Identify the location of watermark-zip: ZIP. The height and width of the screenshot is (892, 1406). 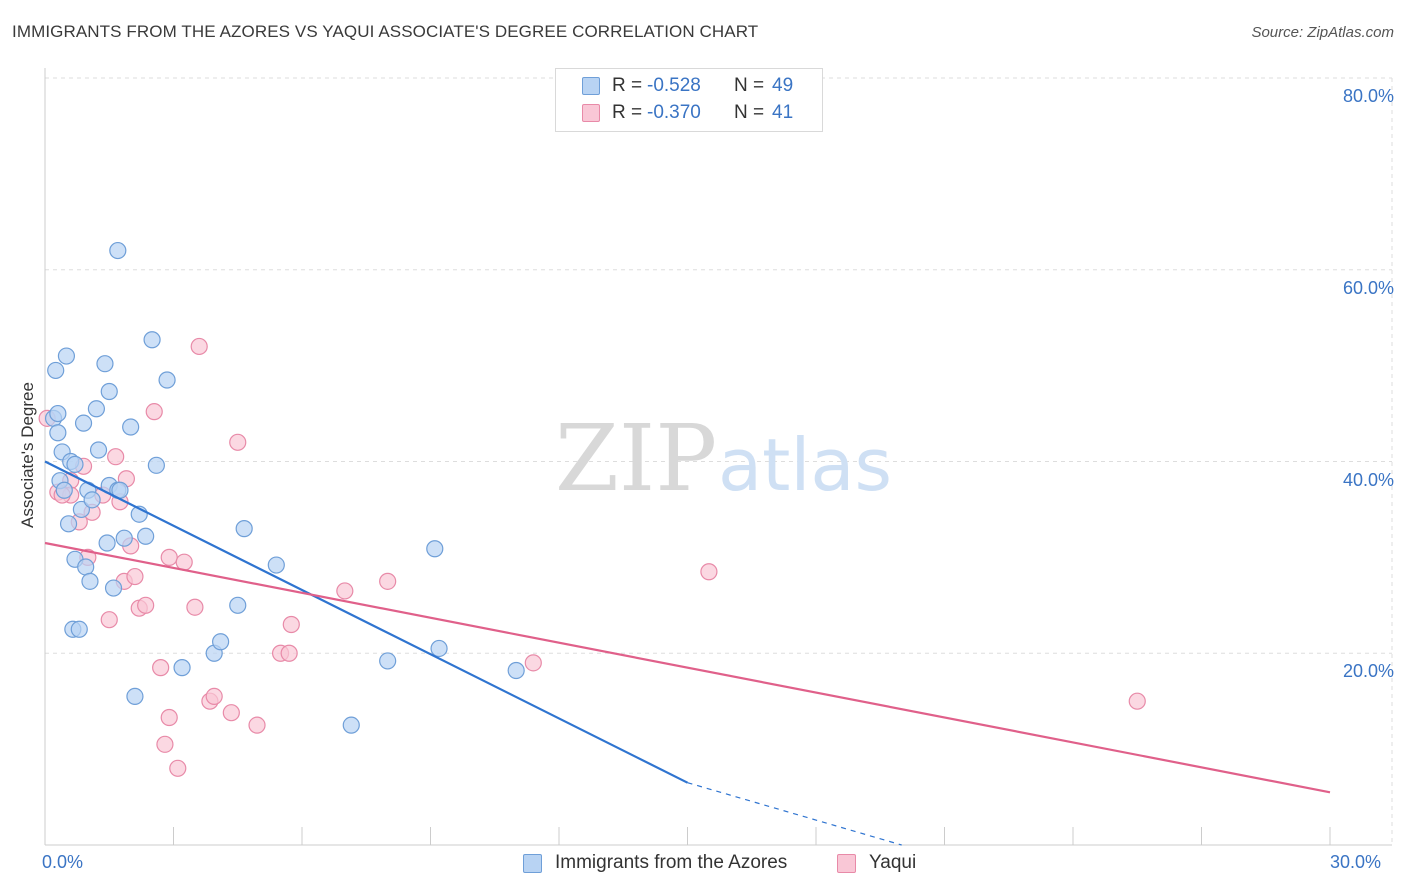
(636, 458).